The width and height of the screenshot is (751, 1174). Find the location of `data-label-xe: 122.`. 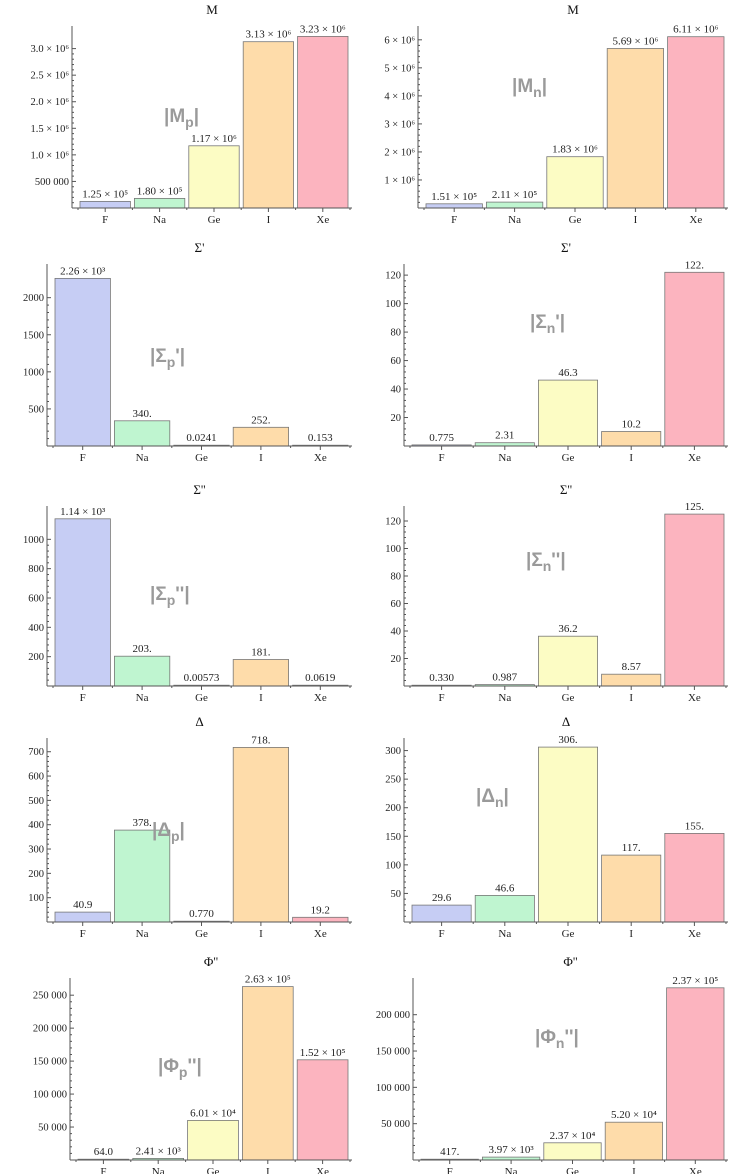

data-label-xe: 122. is located at coordinates (695, 265).